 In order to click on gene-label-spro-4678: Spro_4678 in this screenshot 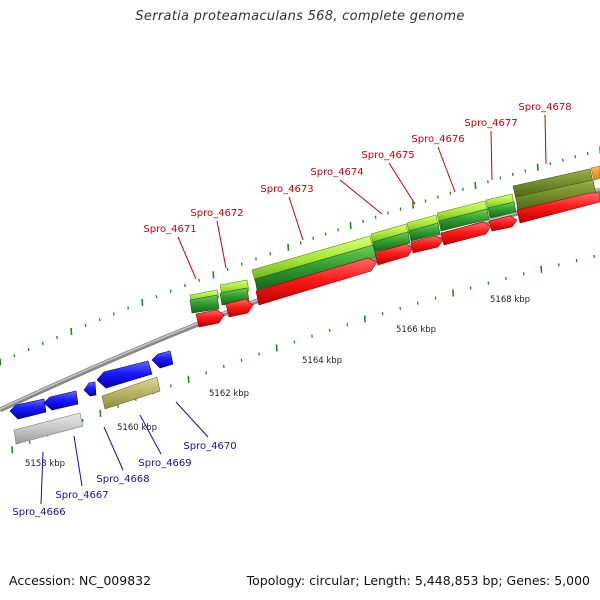, I will do `click(544, 107)`.